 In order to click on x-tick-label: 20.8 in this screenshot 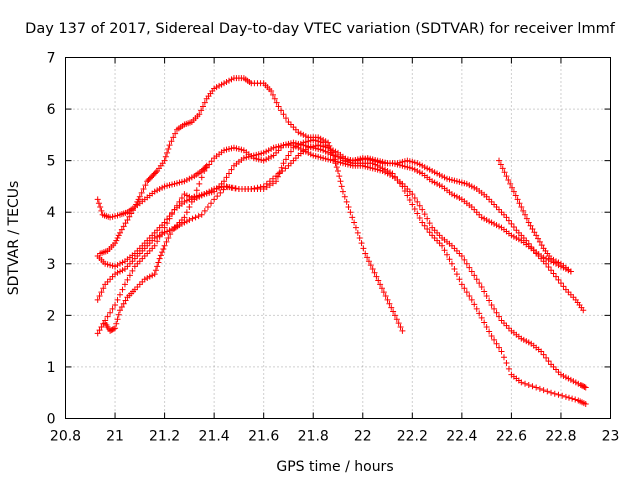, I will do `click(65, 437)`.